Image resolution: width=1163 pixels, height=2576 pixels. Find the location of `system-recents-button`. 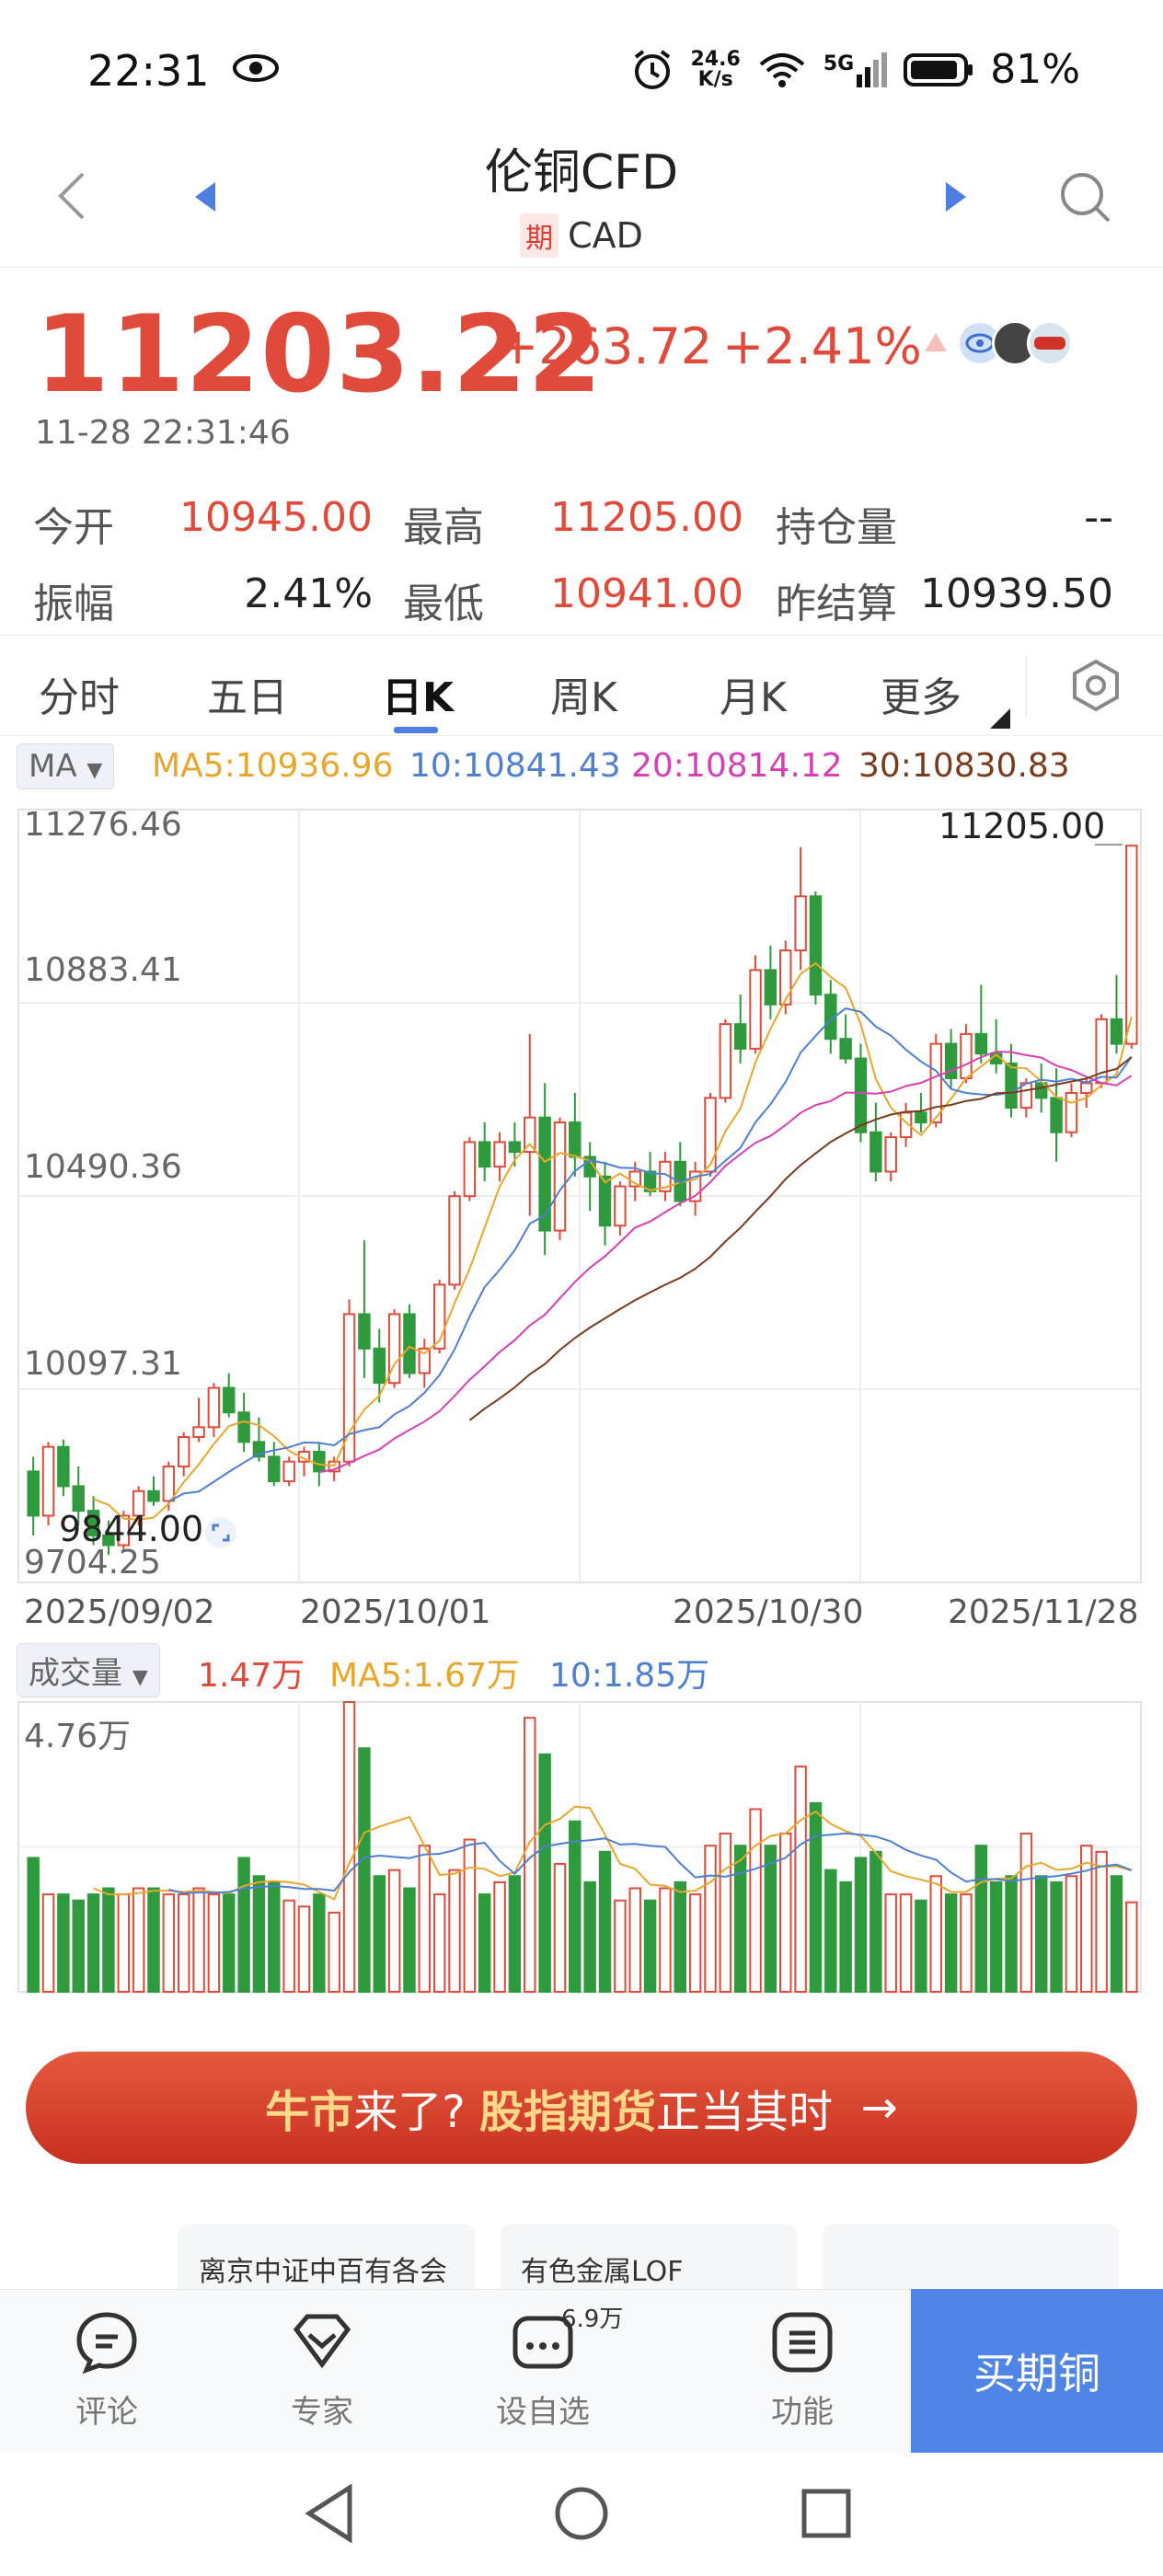

system-recents-button is located at coordinates (826, 2515).